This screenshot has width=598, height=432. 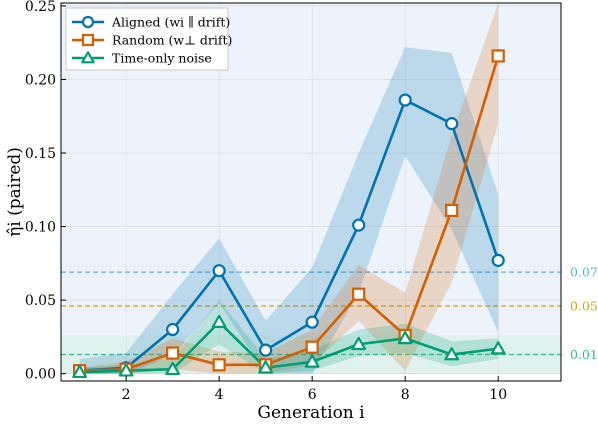 I want to click on data-point-s0-x6, so click(x=312, y=322).